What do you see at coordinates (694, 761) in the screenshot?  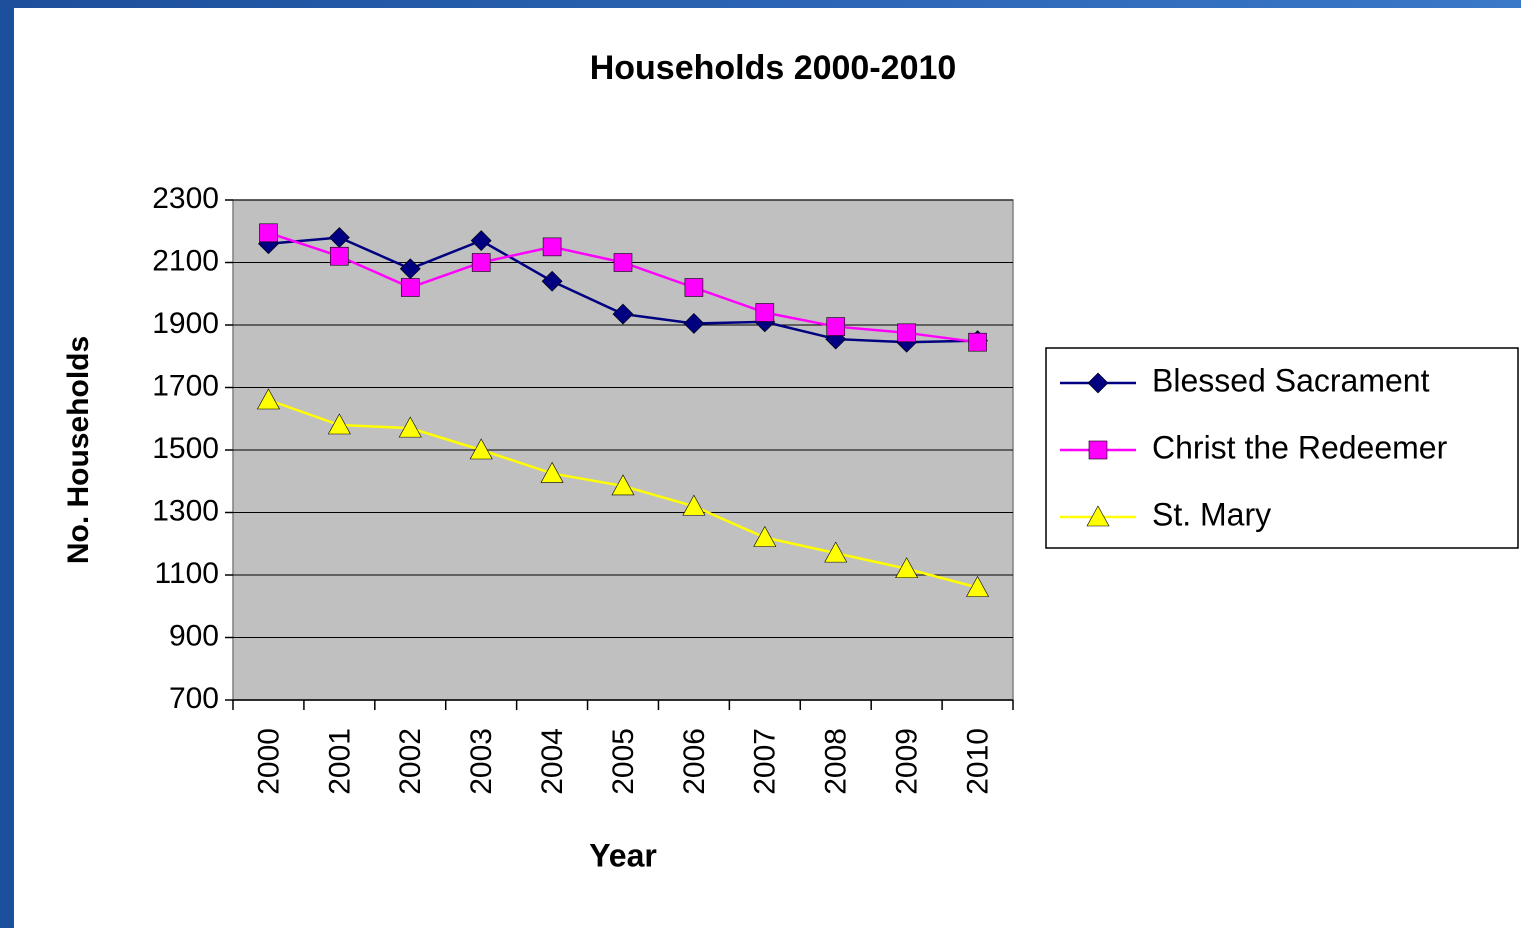 I see `x-tick-label: 2006` at bounding box center [694, 761].